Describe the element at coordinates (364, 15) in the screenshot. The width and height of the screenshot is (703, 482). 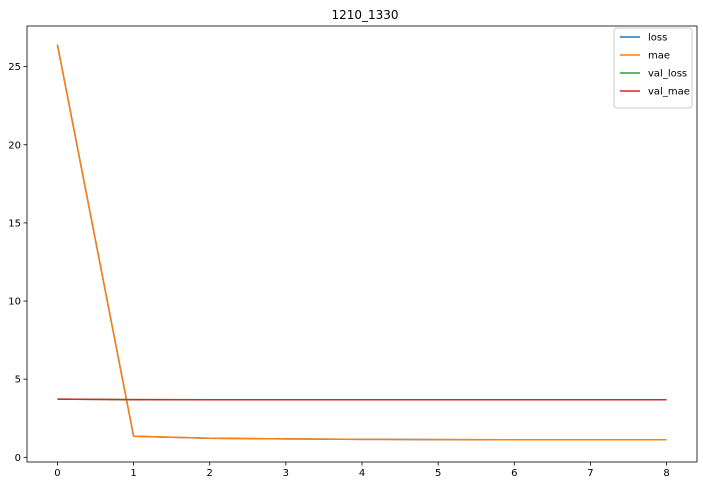
I see `chart-title: 1210_1330` at that location.